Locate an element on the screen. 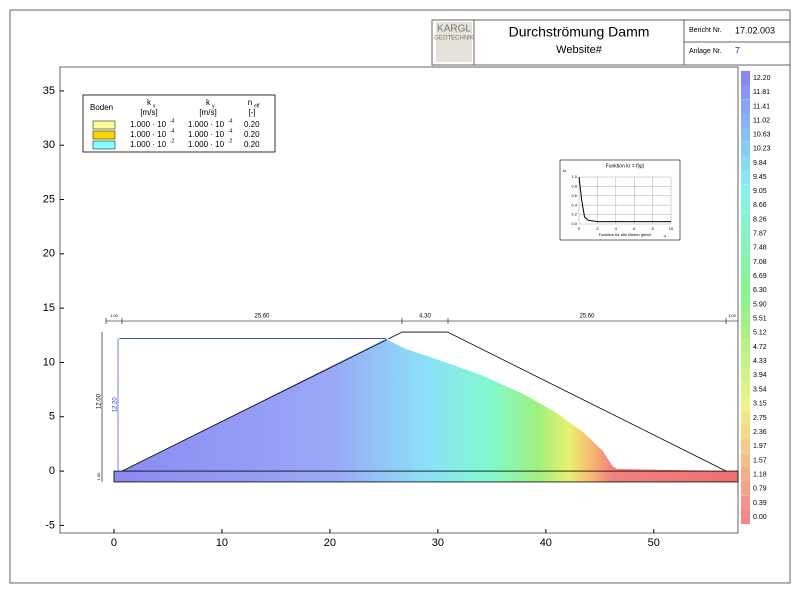  colorbar-label: 3.54 is located at coordinates (760, 389).